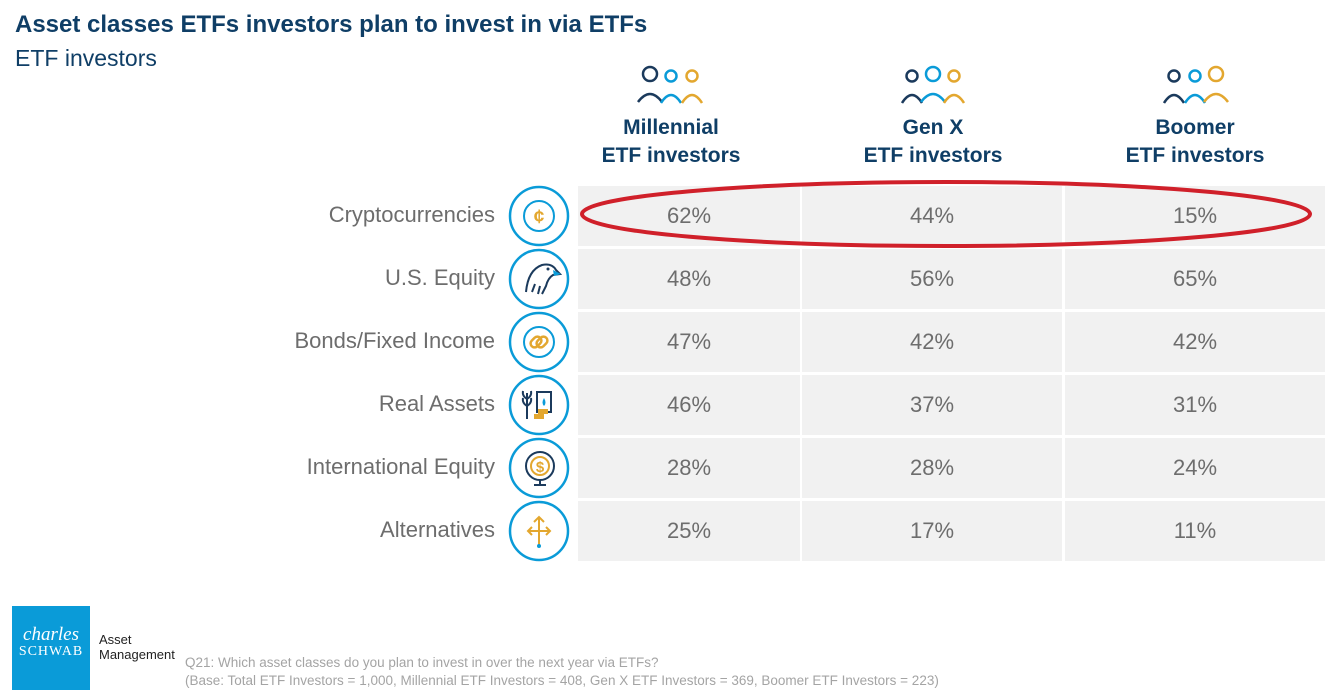 Image resolution: width=1340 pixels, height=695 pixels. What do you see at coordinates (932, 531) in the screenshot?
I see `table-cell: 17%` at bounding box center [932, 531].